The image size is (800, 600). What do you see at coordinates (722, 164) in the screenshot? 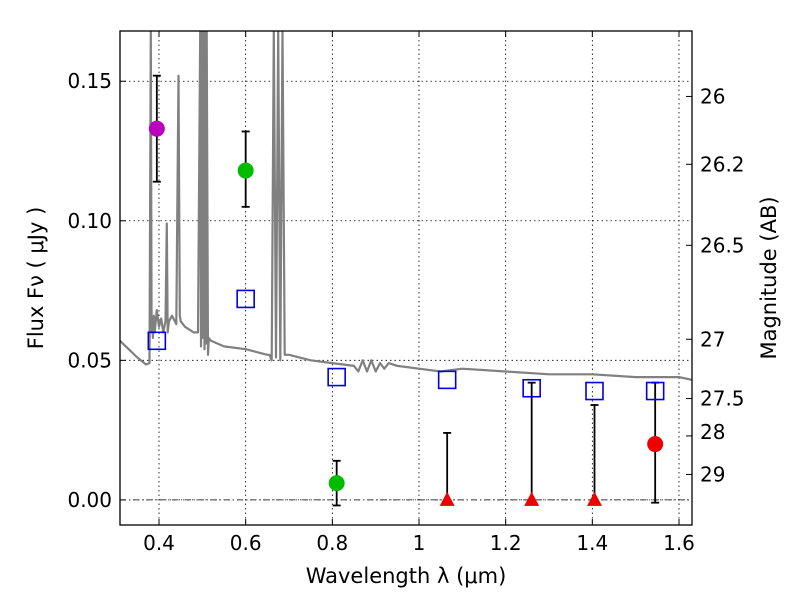
I see `mag-tick-label: 26.2` at bounding box center [722, 164].